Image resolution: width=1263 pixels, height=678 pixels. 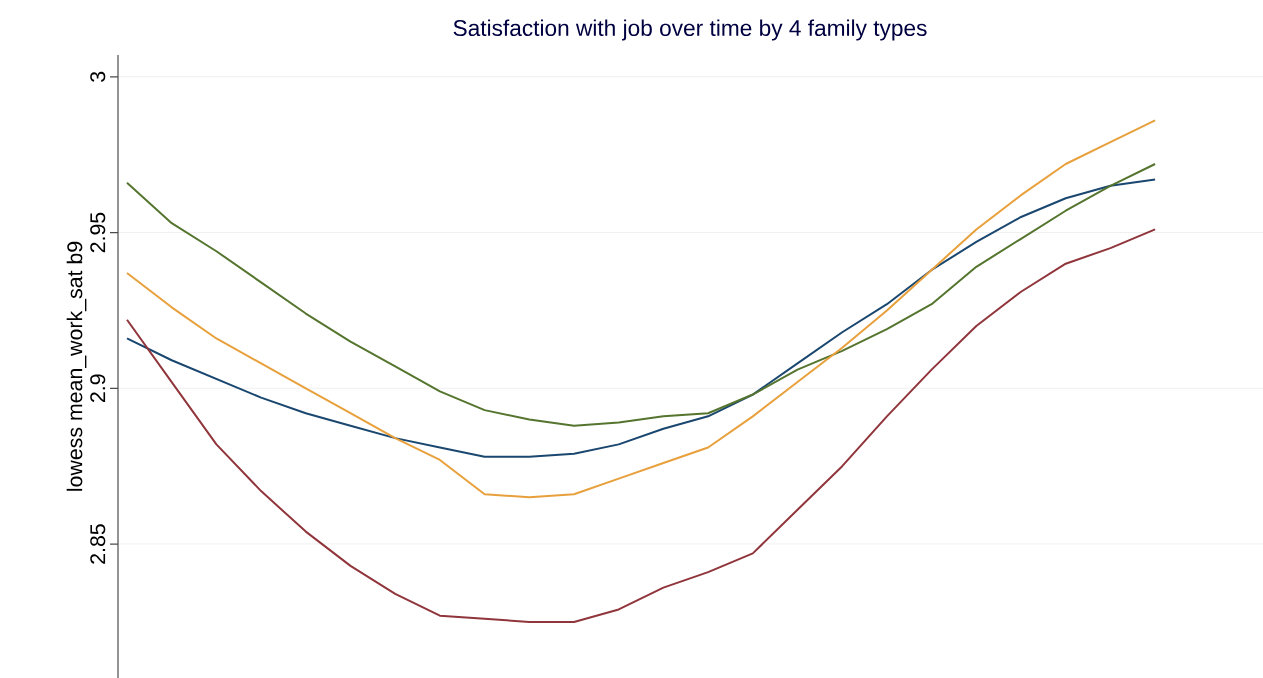 What do you see at coordinates (98, 232) in the screenshot?
I see `y-tick-label: 2.95` at bounding box center [98, 232].